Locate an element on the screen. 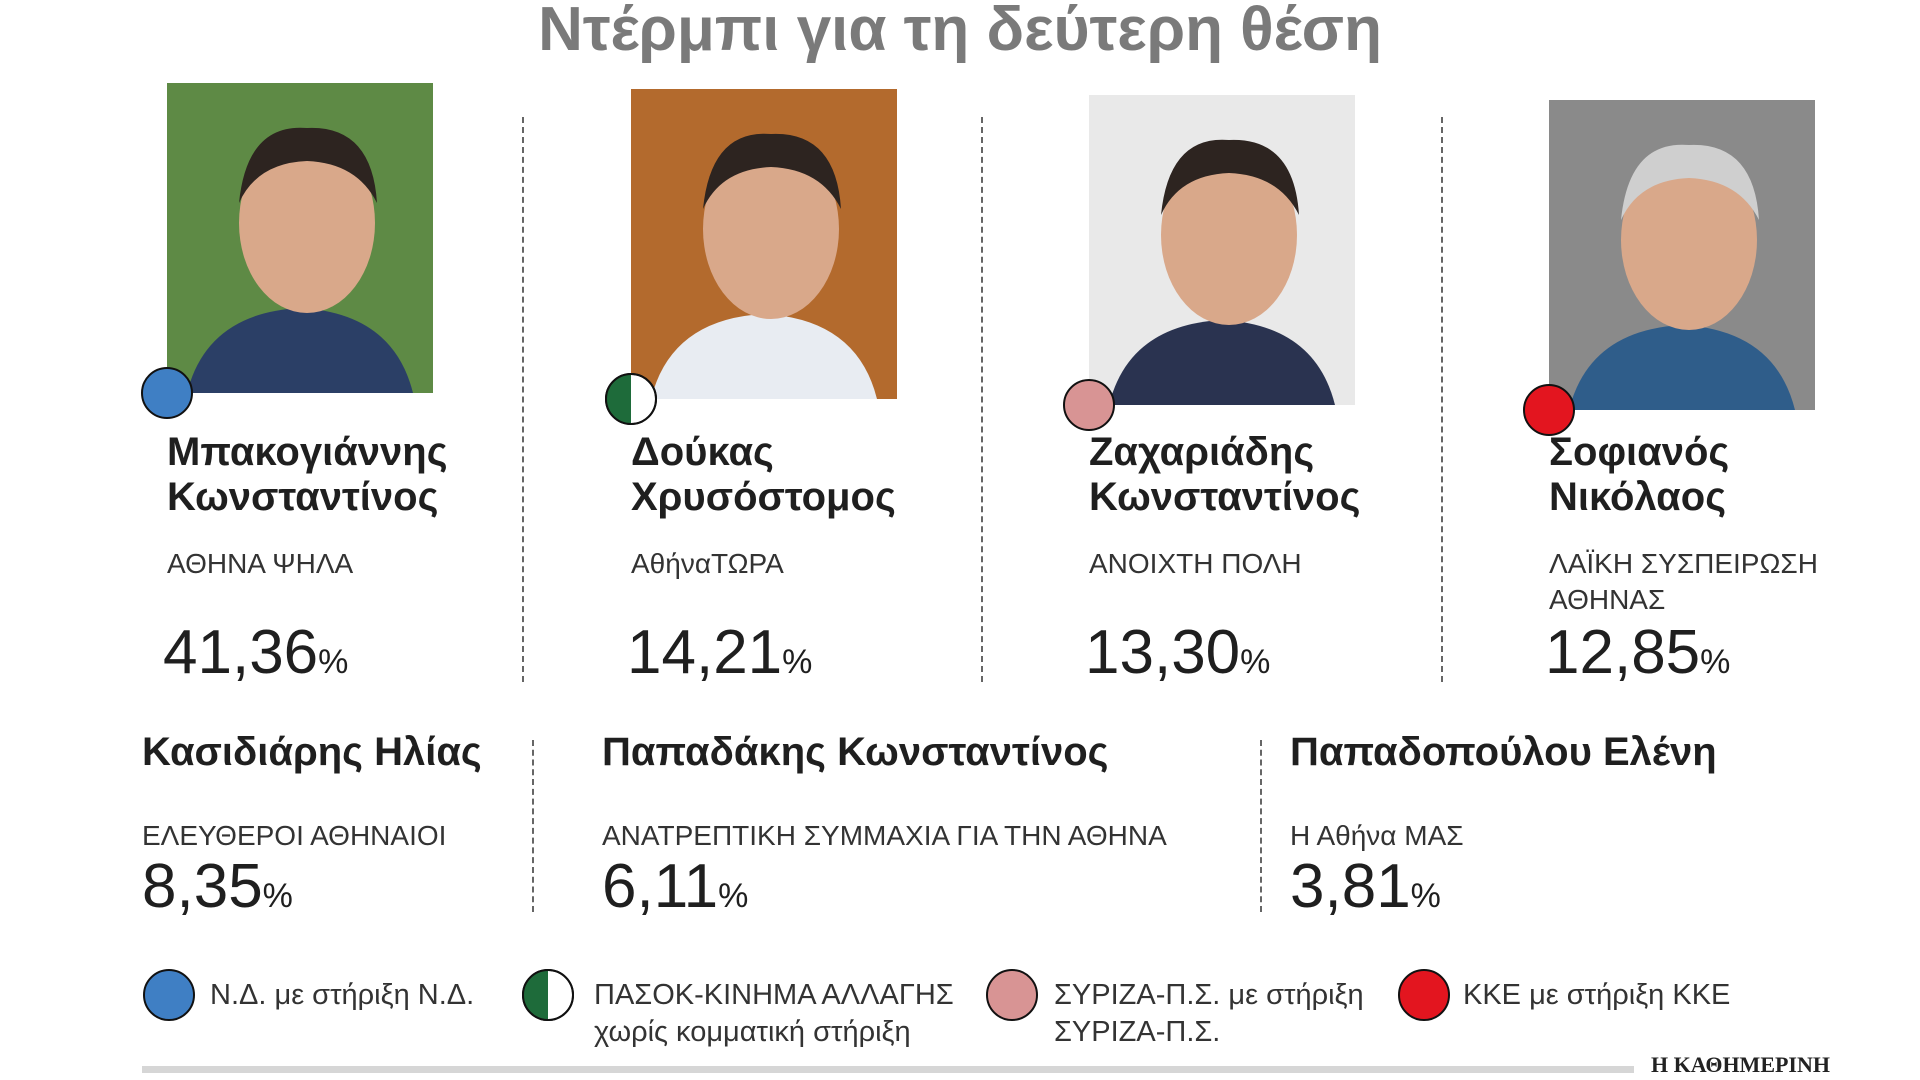 This screenshot has height=1080, width=1920. party-name: ΑθήναΤΩΡΑ is located at coordinates (707, 563).